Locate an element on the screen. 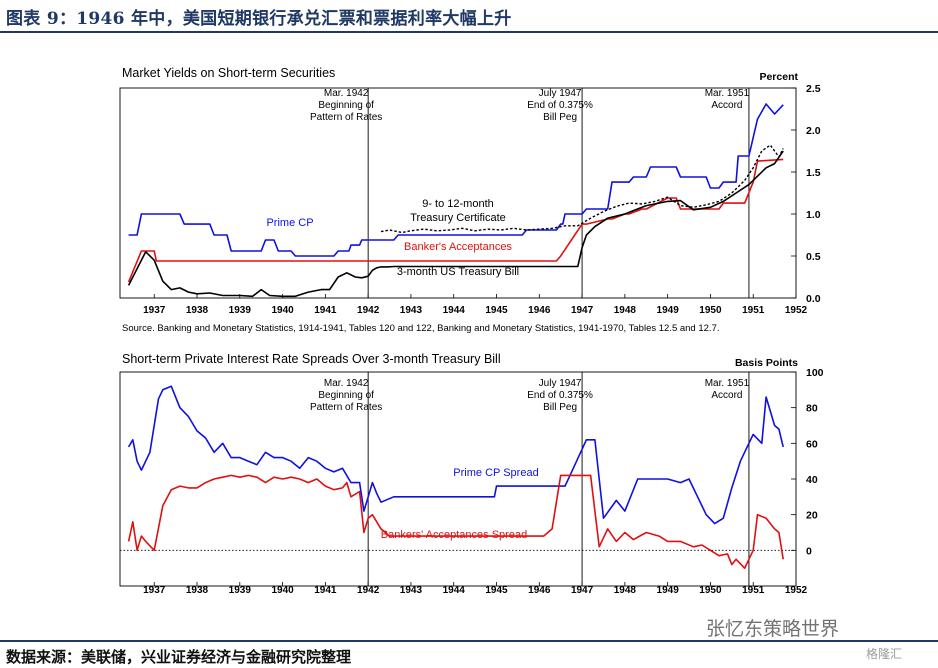 The height and width of the screenshot is (668, 938). series-line-bankers-acceptances-spread is located at coordinates (455, 522).